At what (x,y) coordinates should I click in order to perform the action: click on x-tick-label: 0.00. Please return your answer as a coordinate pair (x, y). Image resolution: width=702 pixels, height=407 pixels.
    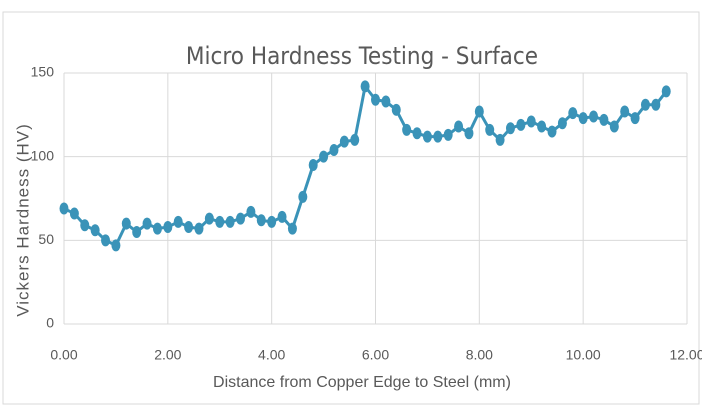
    Looking at the image, I should click on (63, 355).